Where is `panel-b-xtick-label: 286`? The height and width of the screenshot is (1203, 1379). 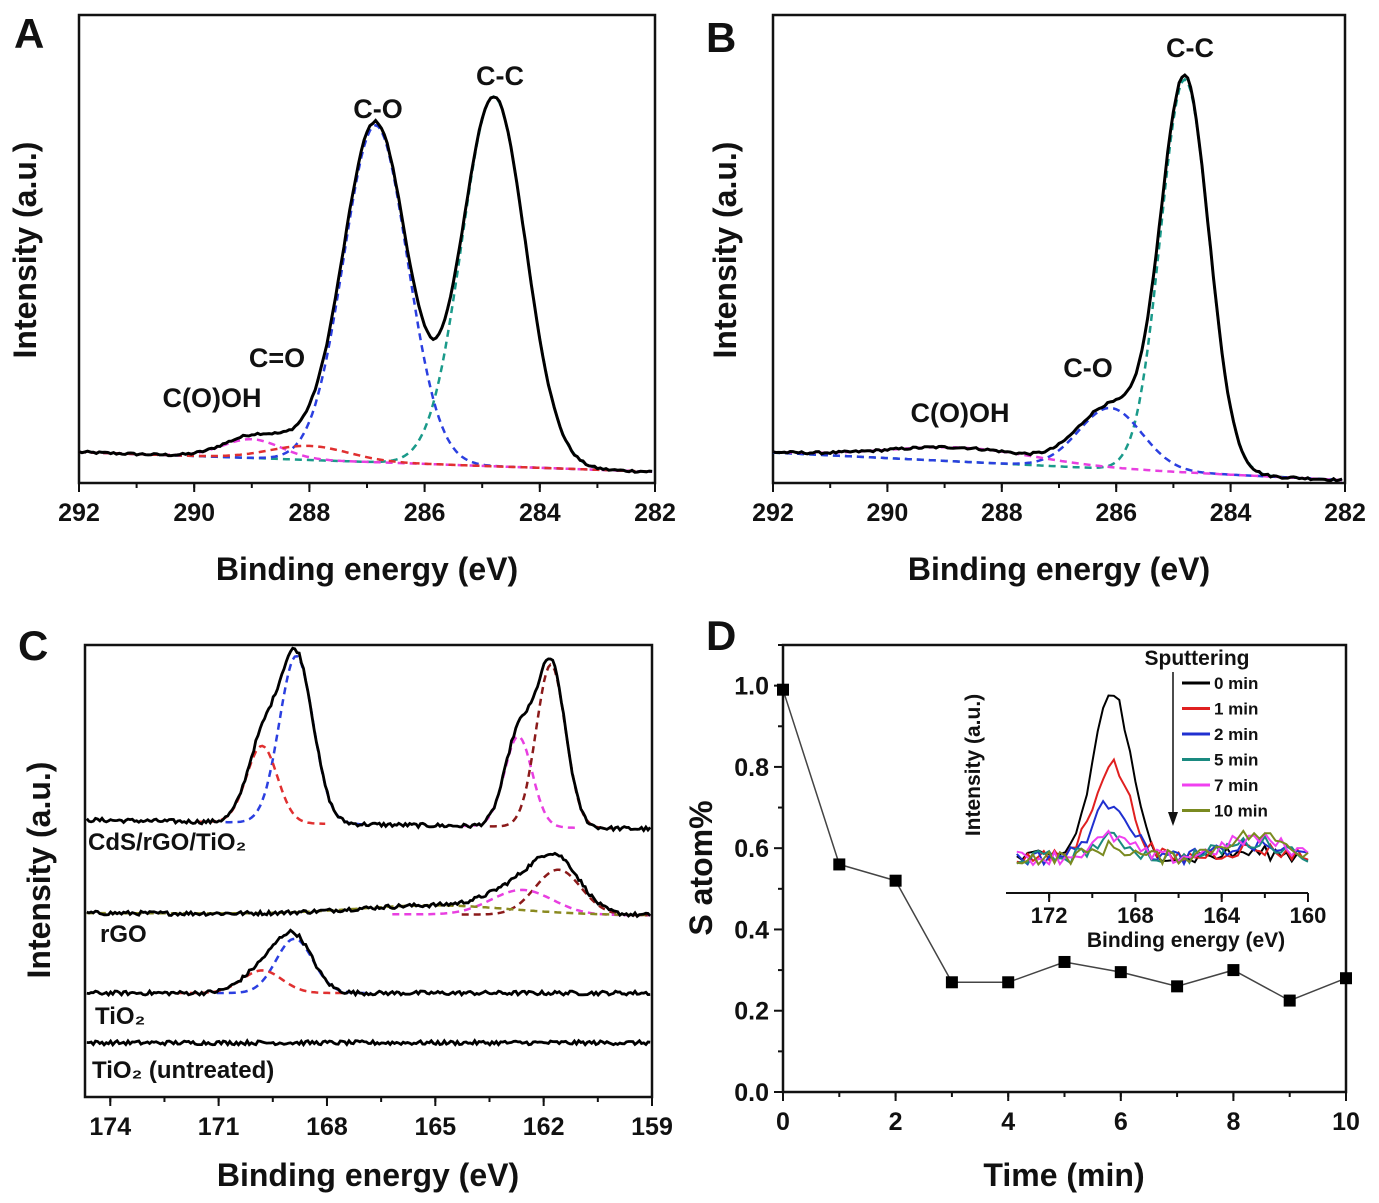 panel-b-xtick-label: 286 is located at coordinates (1116, 513).